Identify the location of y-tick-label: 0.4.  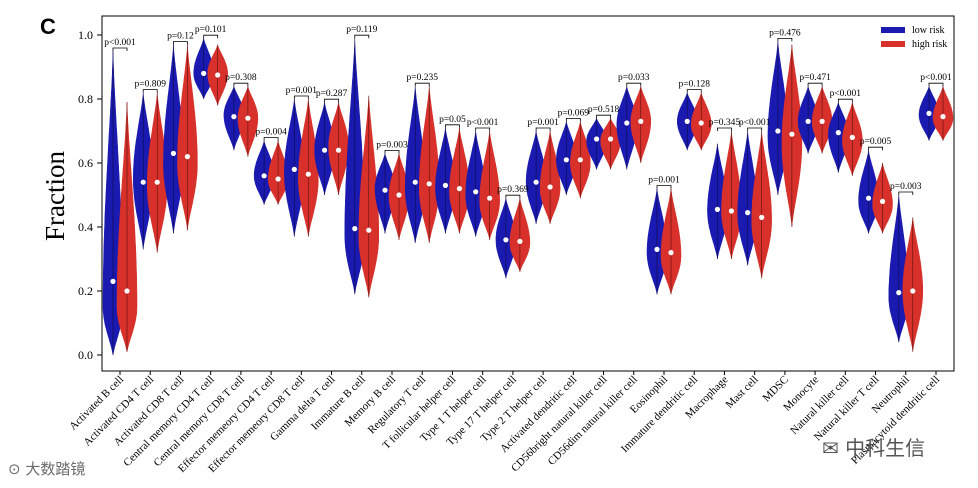
(85, 227).